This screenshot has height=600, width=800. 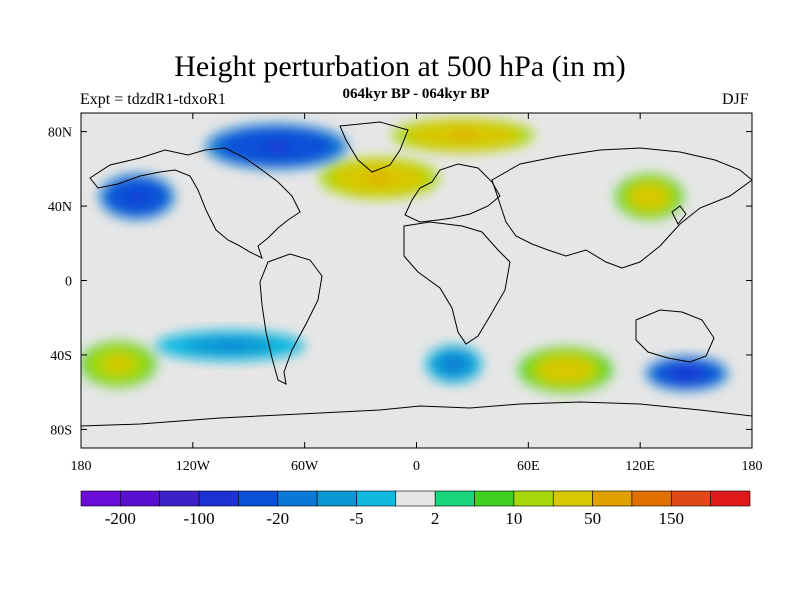 I want to click on y-tick-label: 80N, so click(x=60, y=133).